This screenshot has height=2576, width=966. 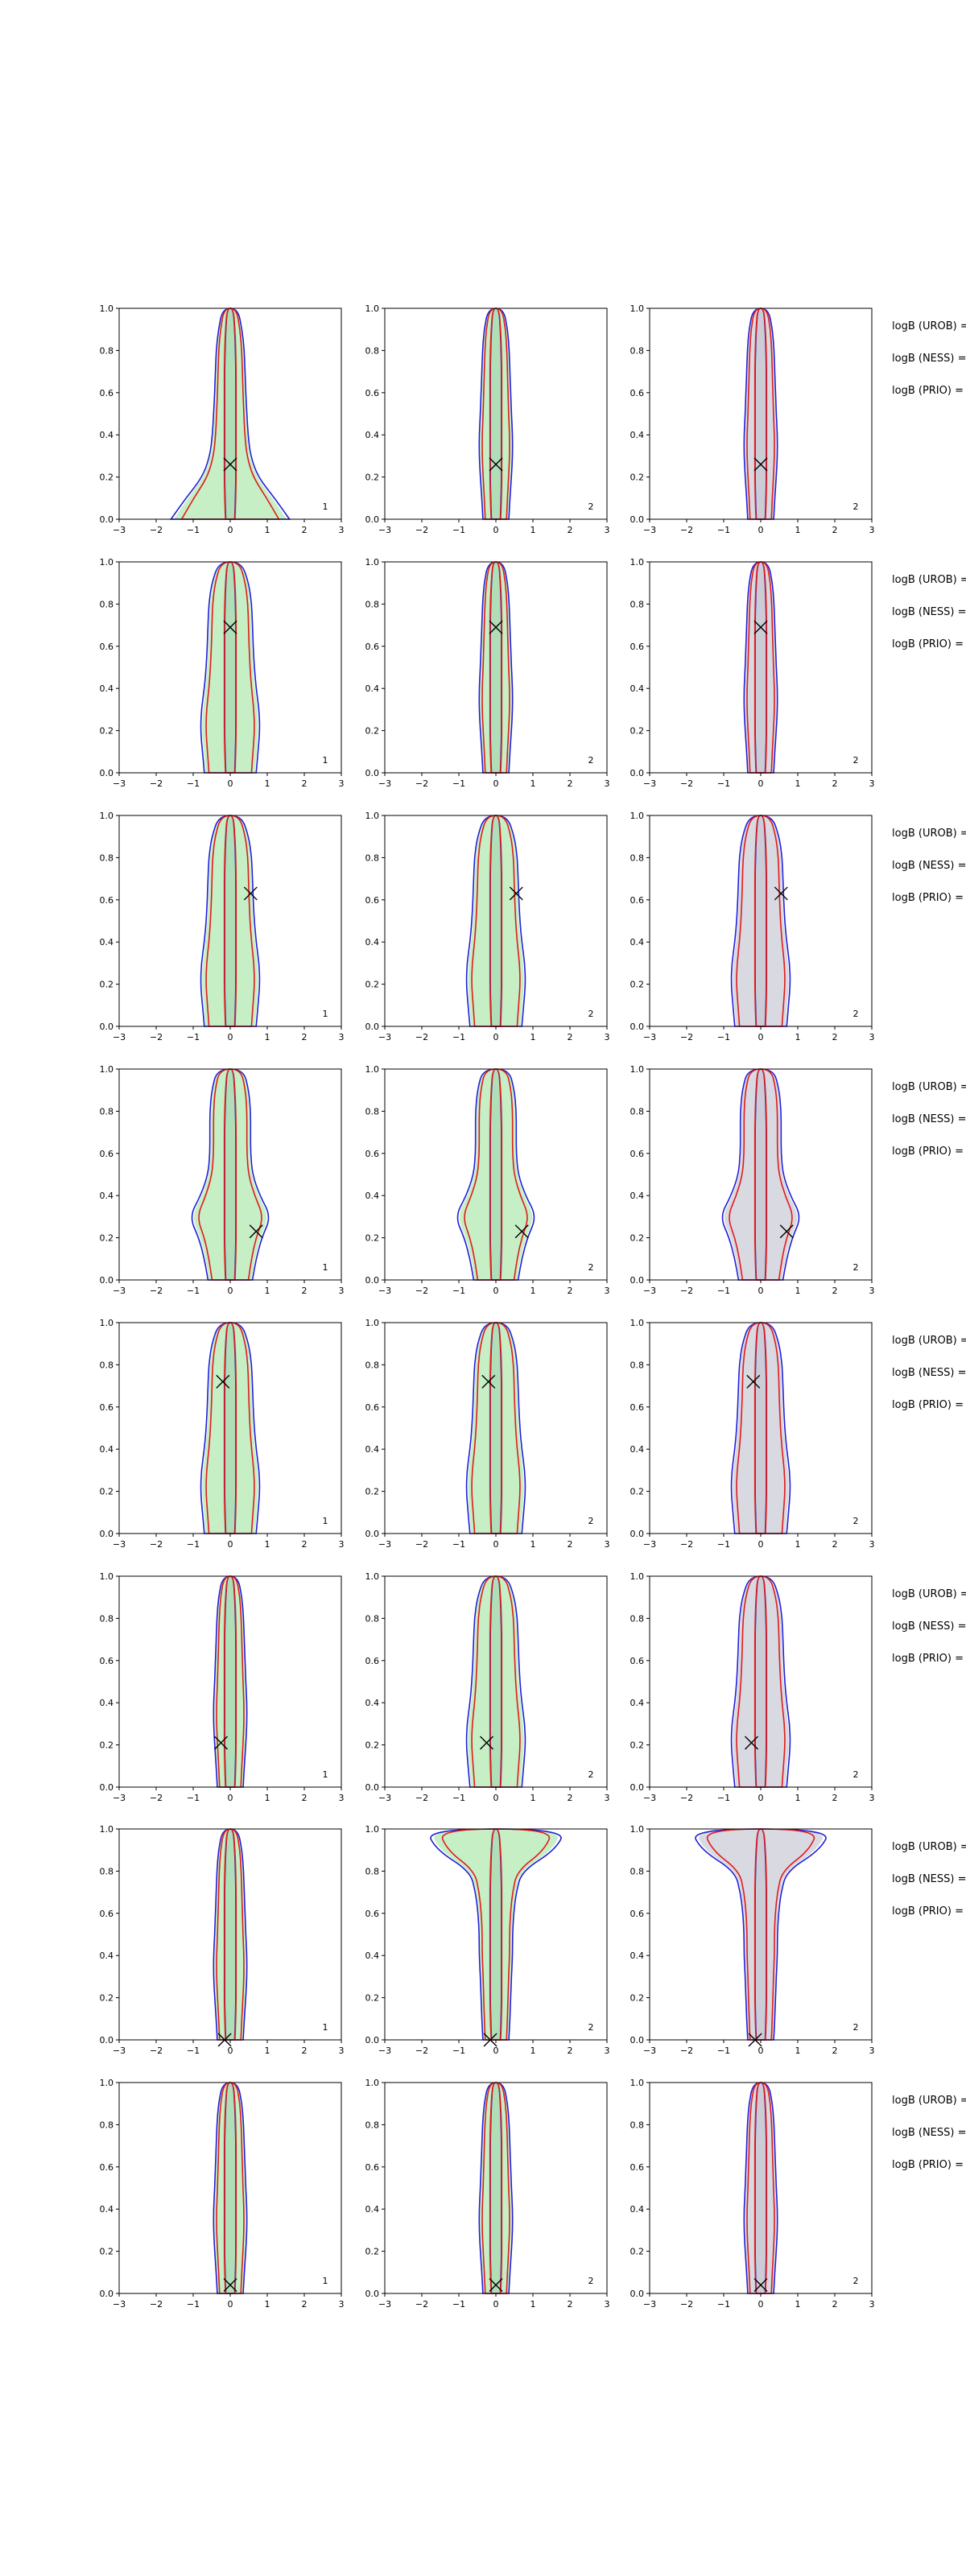 I want to click on subplot-r1-c3: −3 −2 −1 0 1 2 3 0.0 0.2 0.4 0.6 0.8 1.0 2, so click(x=752, y=419).